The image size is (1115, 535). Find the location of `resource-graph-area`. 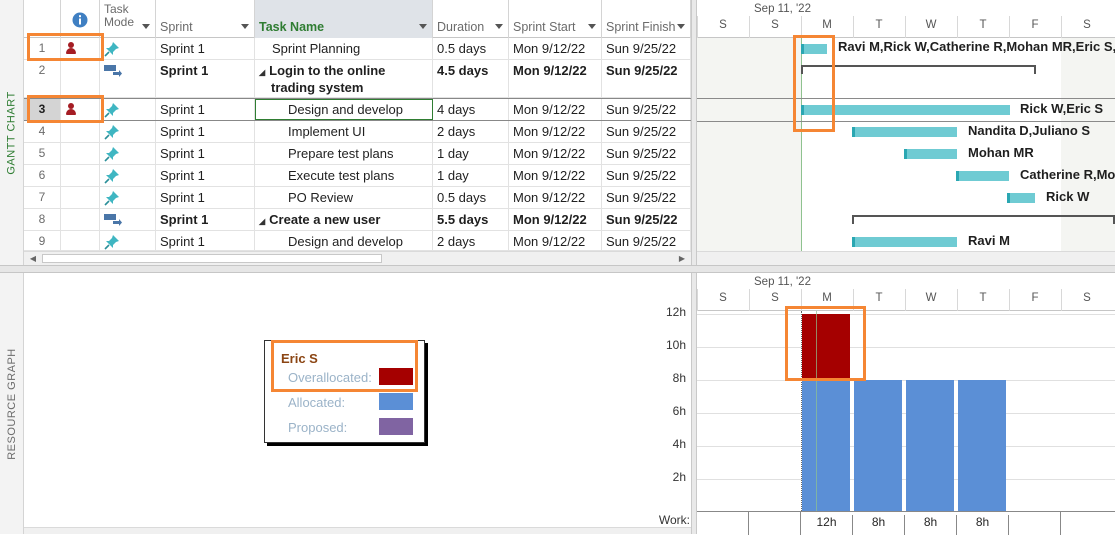

resource-graph-area is located at coordinates (906, 411).